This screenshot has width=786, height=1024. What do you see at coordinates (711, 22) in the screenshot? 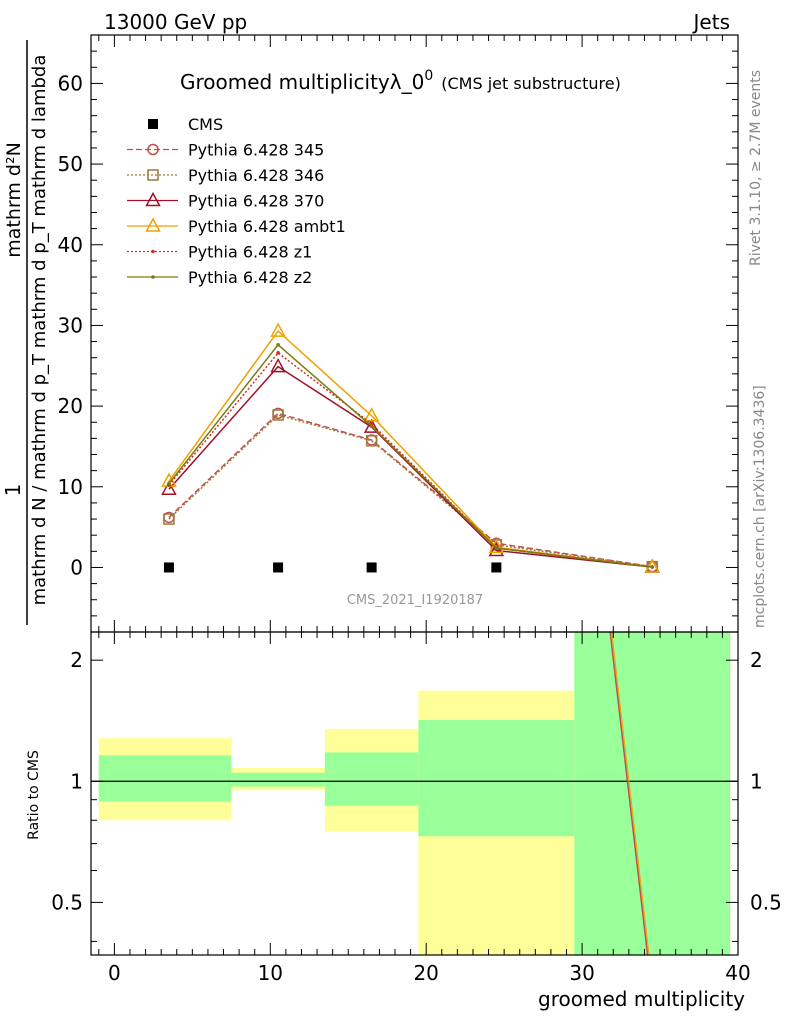
I see `header-right-label: Jets` at bounding box center [711, 22].